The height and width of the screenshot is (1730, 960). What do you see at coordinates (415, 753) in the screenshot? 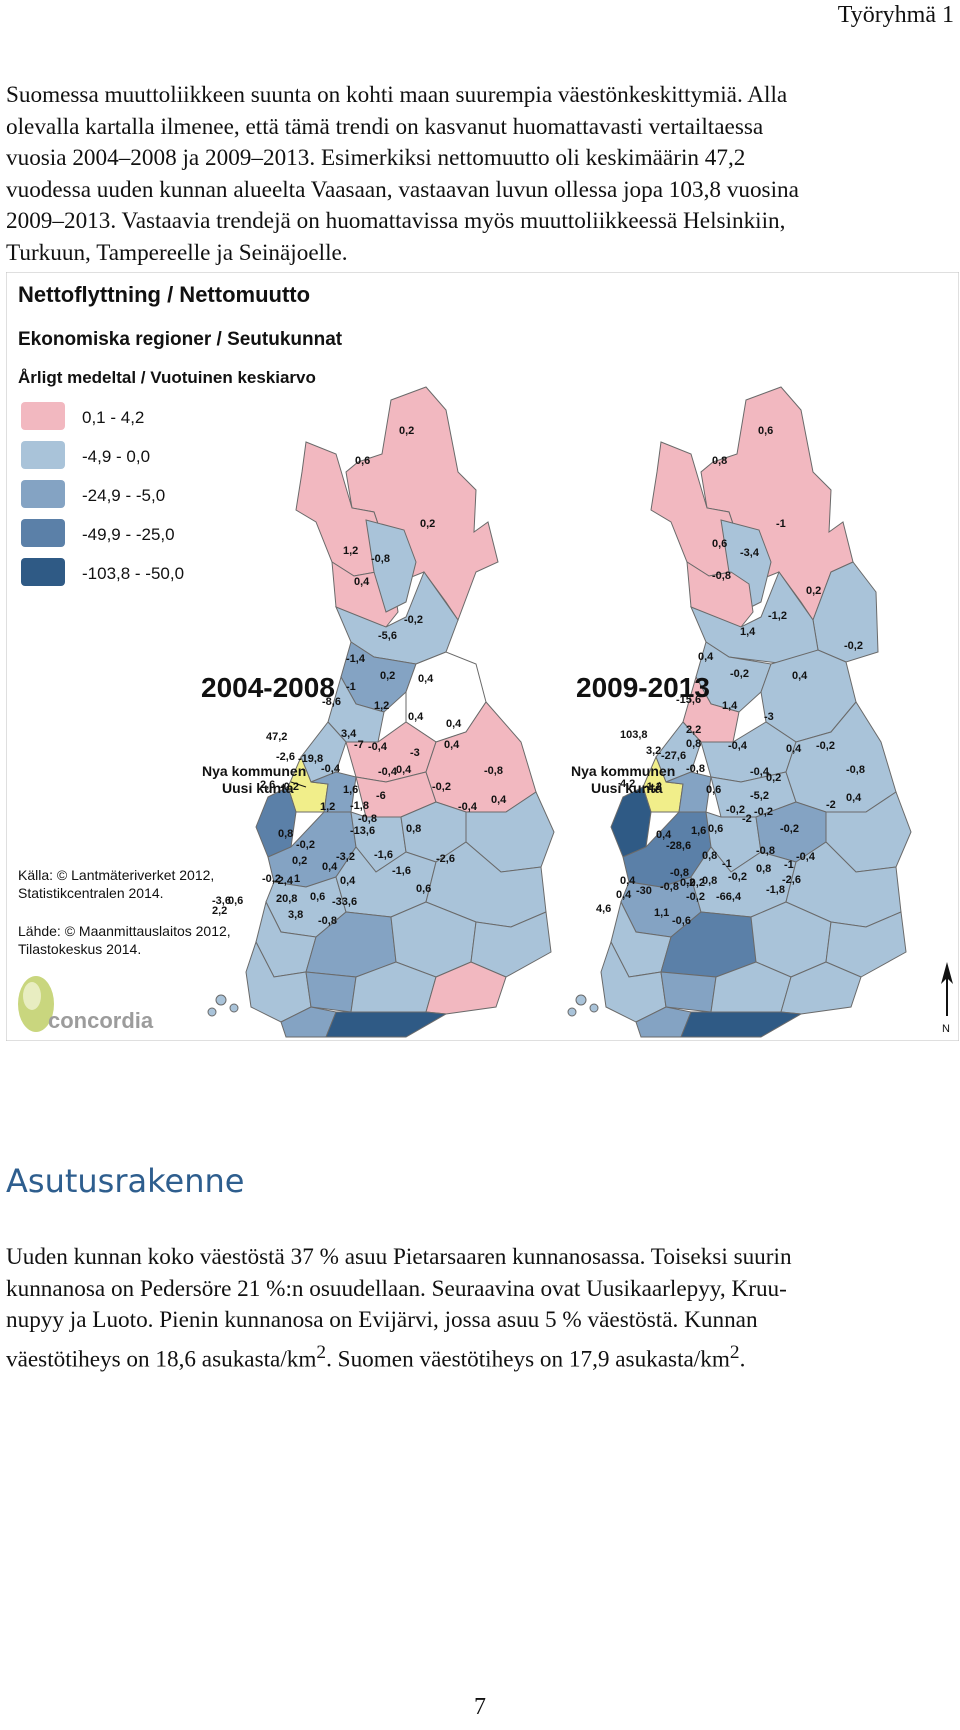
I see `region-value-label: -3` at bounding box center [415, 753].